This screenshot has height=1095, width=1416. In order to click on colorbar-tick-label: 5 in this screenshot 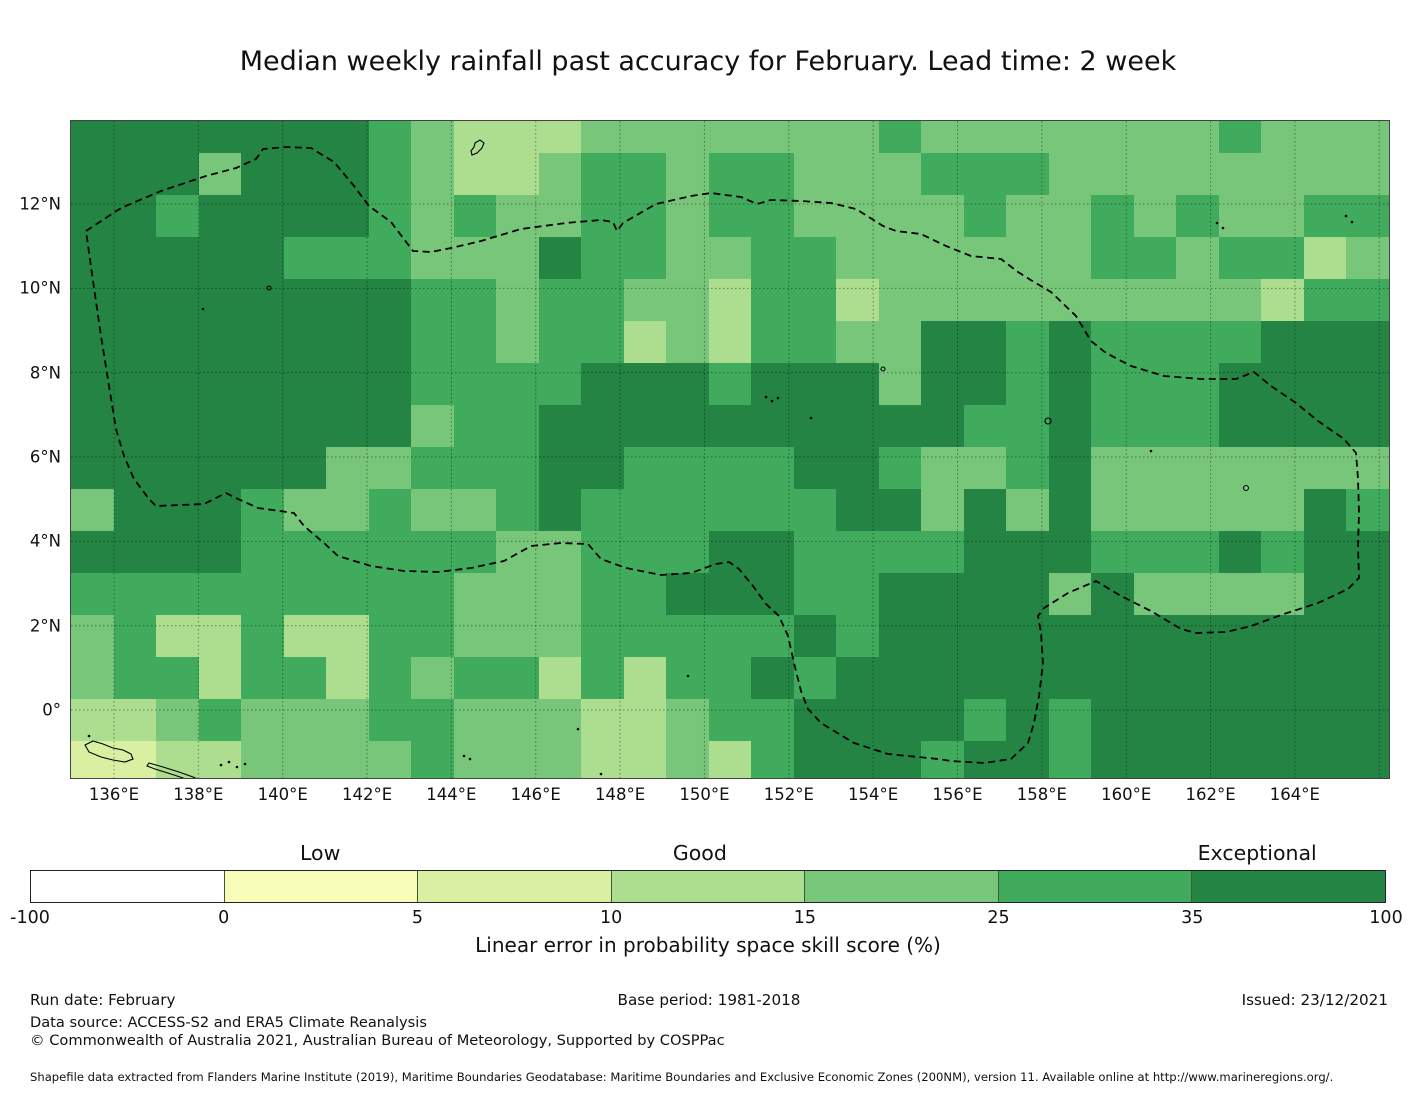, I will do `click(417, 918)`.